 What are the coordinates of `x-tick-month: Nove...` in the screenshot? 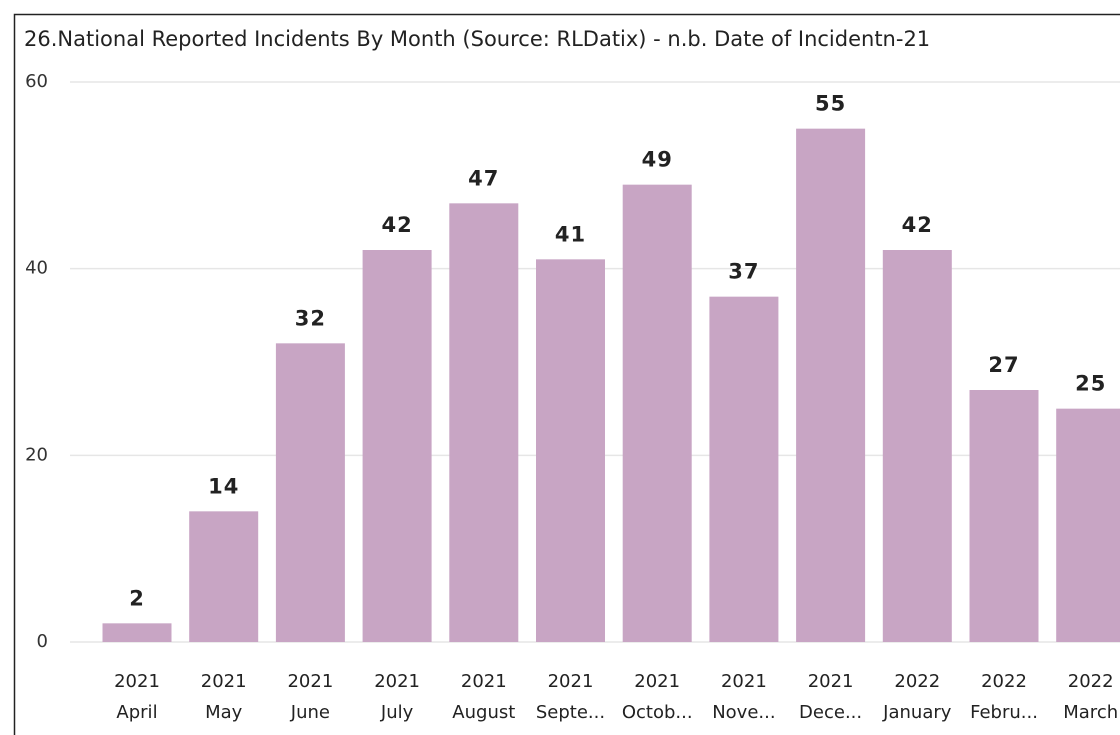 It's located at (743, 712).